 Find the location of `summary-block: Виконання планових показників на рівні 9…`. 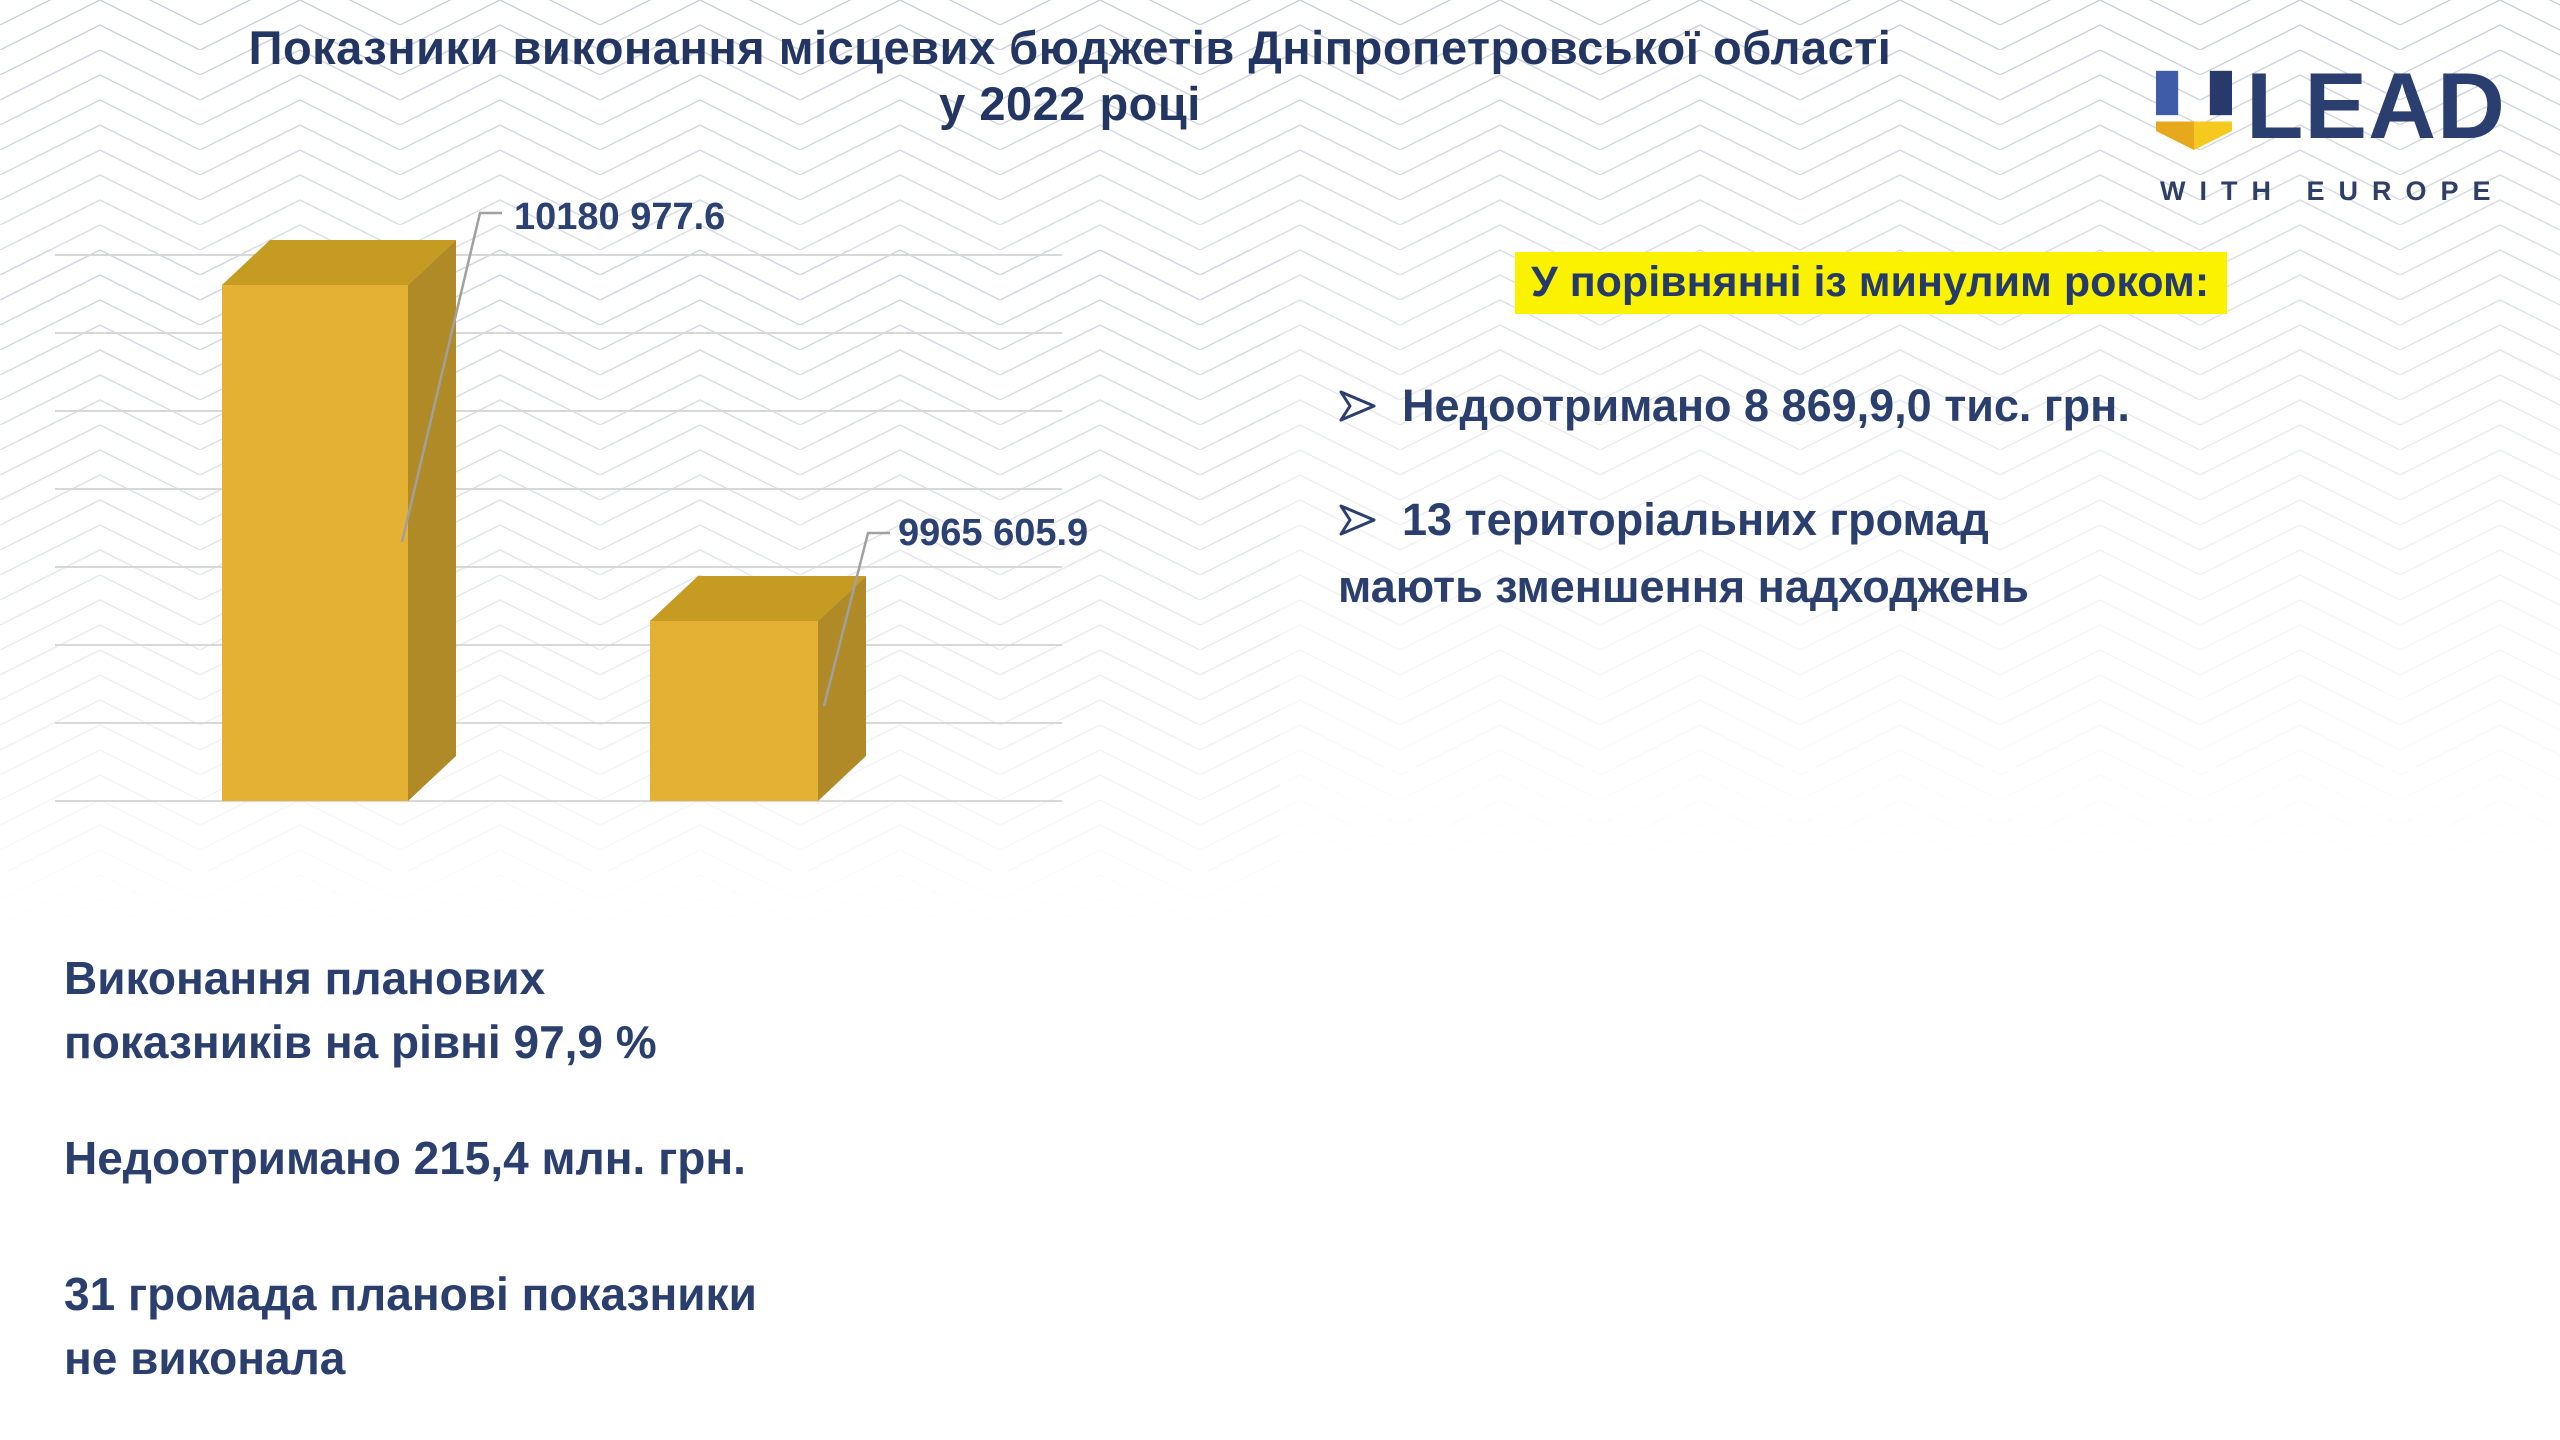

summary-block: Виконання планових показників на рівні 9… is located at coordinates (614, 1193).